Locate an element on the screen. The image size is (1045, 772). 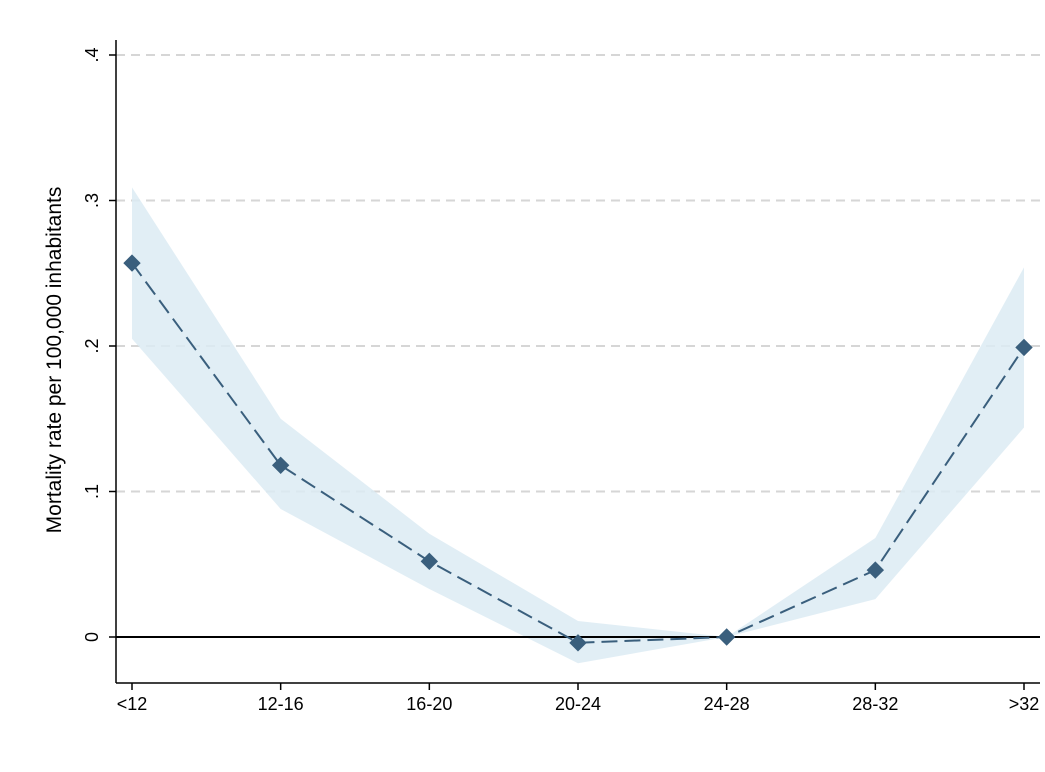
y-tick-label: .1 is located at coordinates (92, 491).